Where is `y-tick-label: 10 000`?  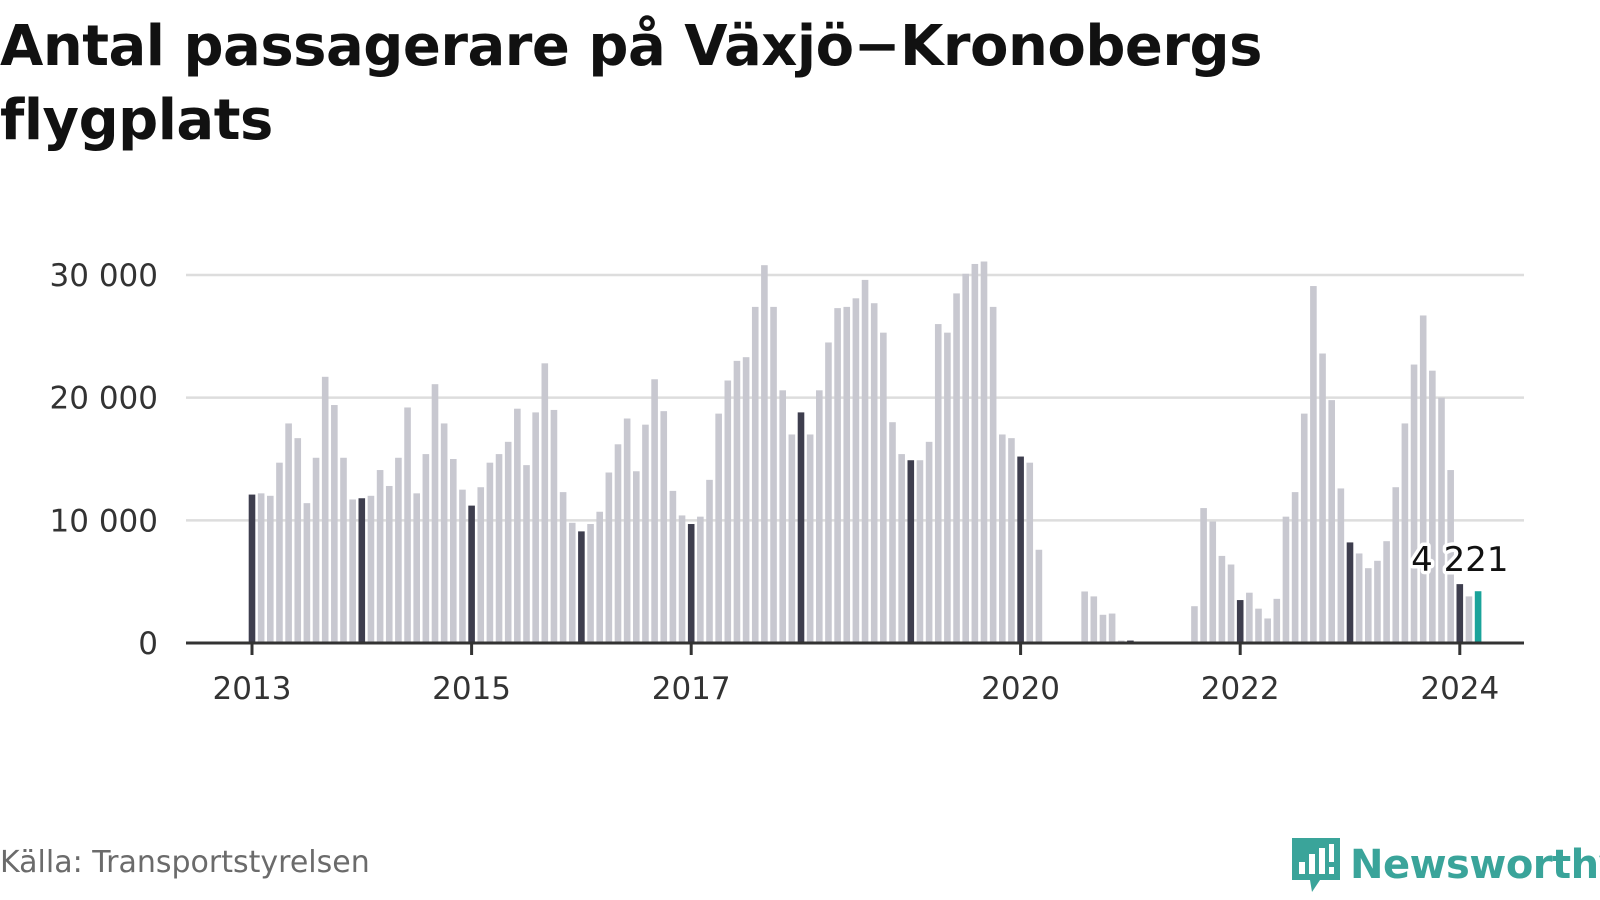
y-tick-label: 10 000 is located at coordinates (104, 521).